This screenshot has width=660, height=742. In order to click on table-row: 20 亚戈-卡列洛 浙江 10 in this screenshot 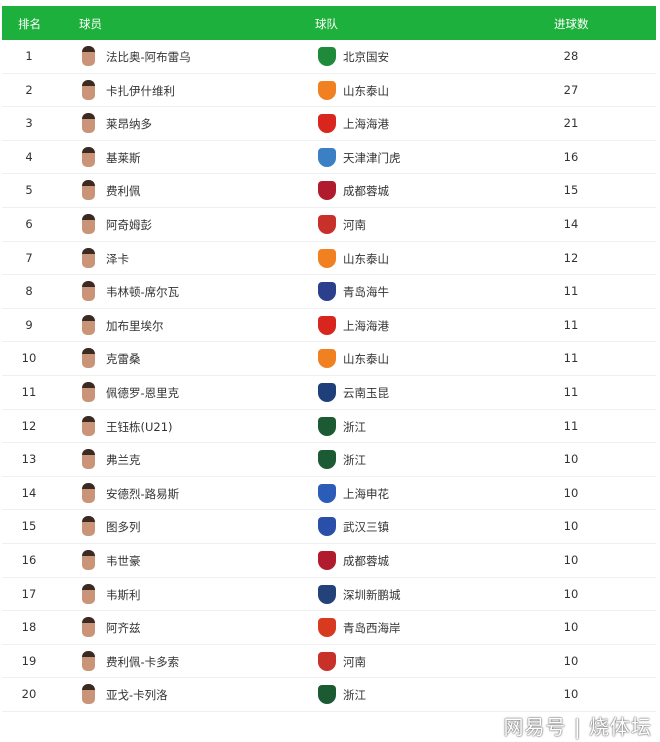, I will do `click(329, 695)`.